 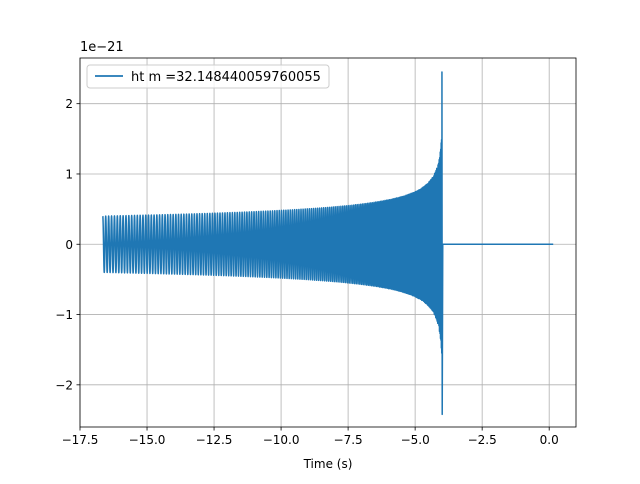 What do you see at coordinates (147, 440) in the screenshot?
I see `x-tick-label: −15.0` at bounding box center [147, 440].